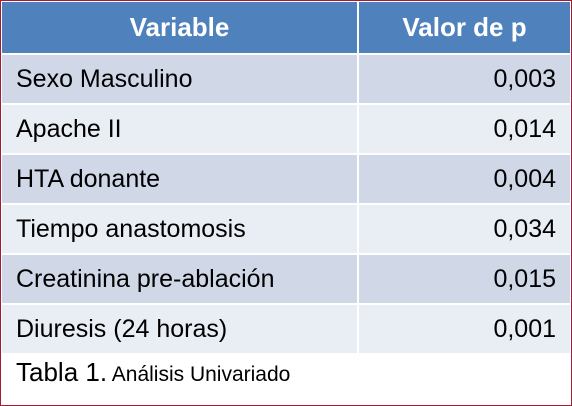  I want to click on row-p-value: 0,015, so click(464, 280).